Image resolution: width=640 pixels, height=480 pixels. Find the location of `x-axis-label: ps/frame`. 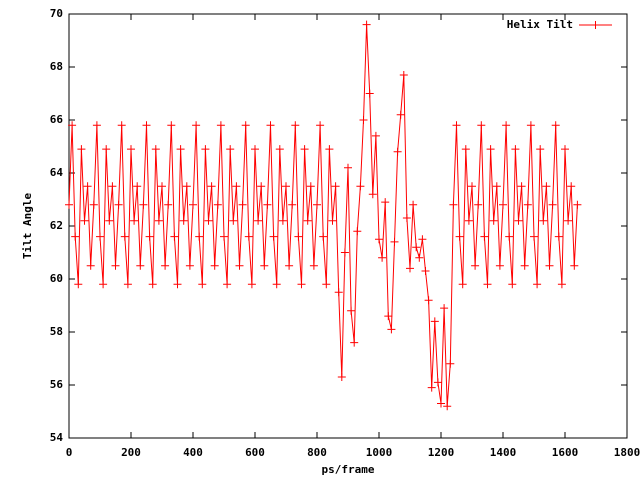

x-axis-label: ps/frame is located at coordinates (348, 469).